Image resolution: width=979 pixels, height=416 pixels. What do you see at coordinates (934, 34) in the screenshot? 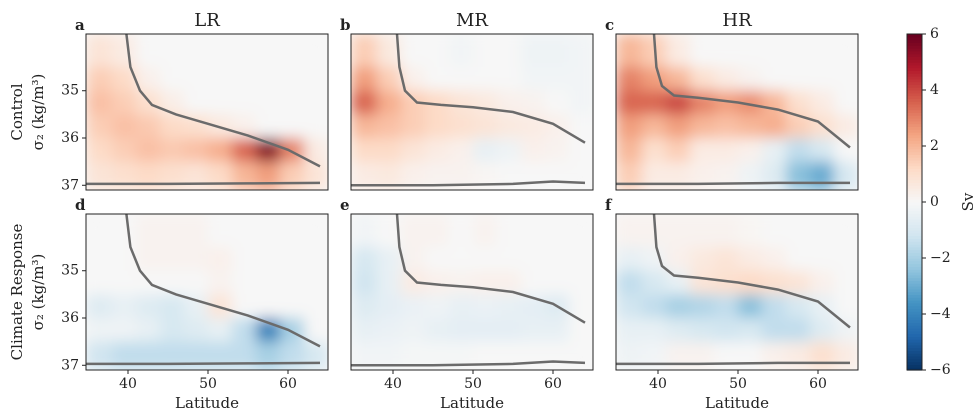
I see `colorbar-tick-label: 6` at bounding box center [934, 34].